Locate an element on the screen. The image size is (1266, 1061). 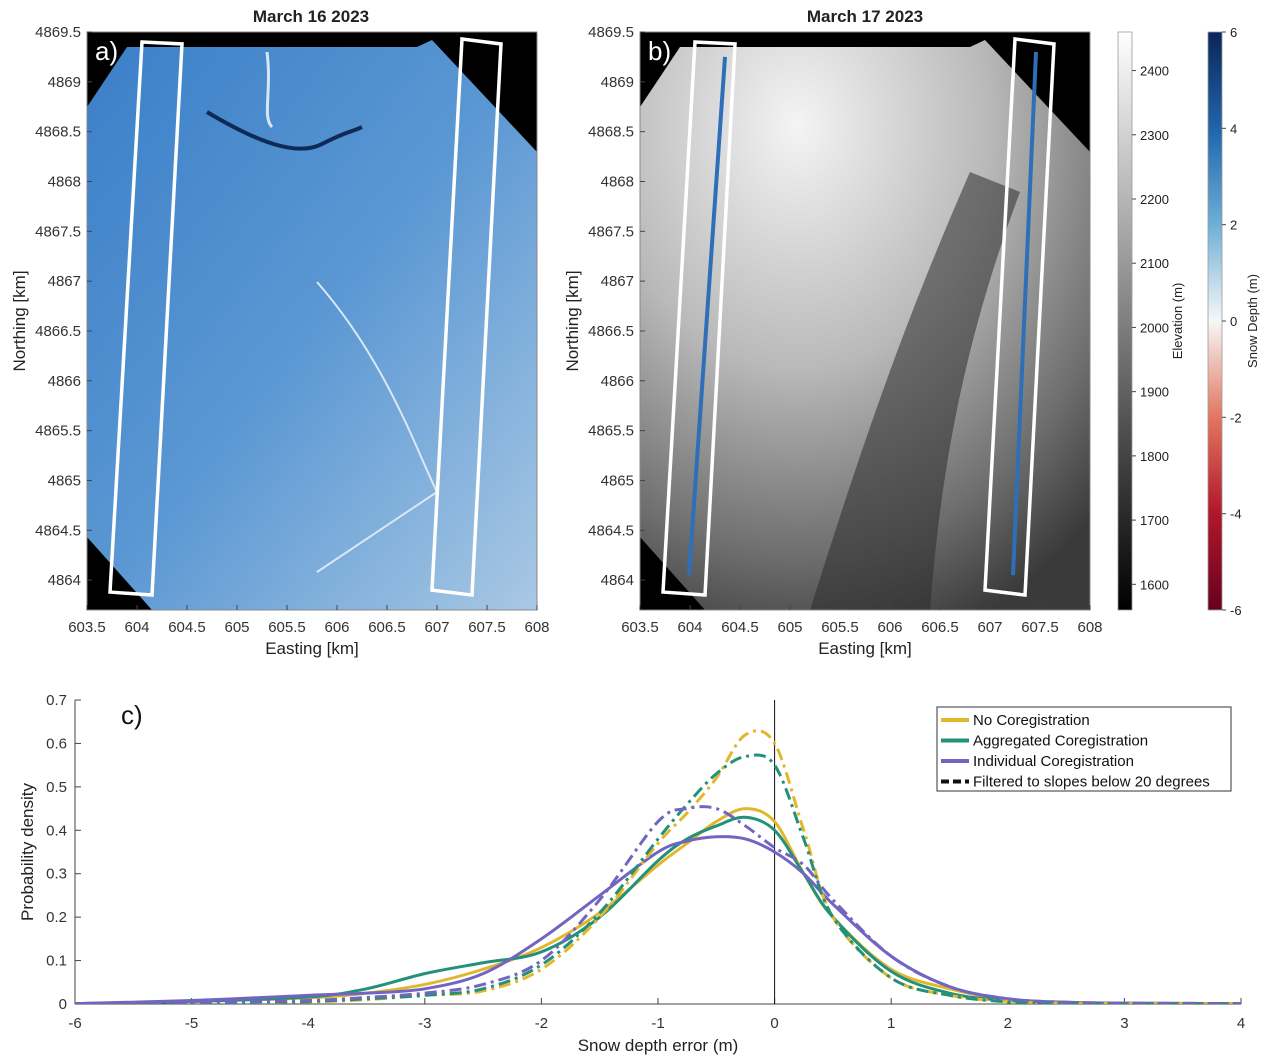
x-tick-label: 607 is located at coordinates (436, 627).